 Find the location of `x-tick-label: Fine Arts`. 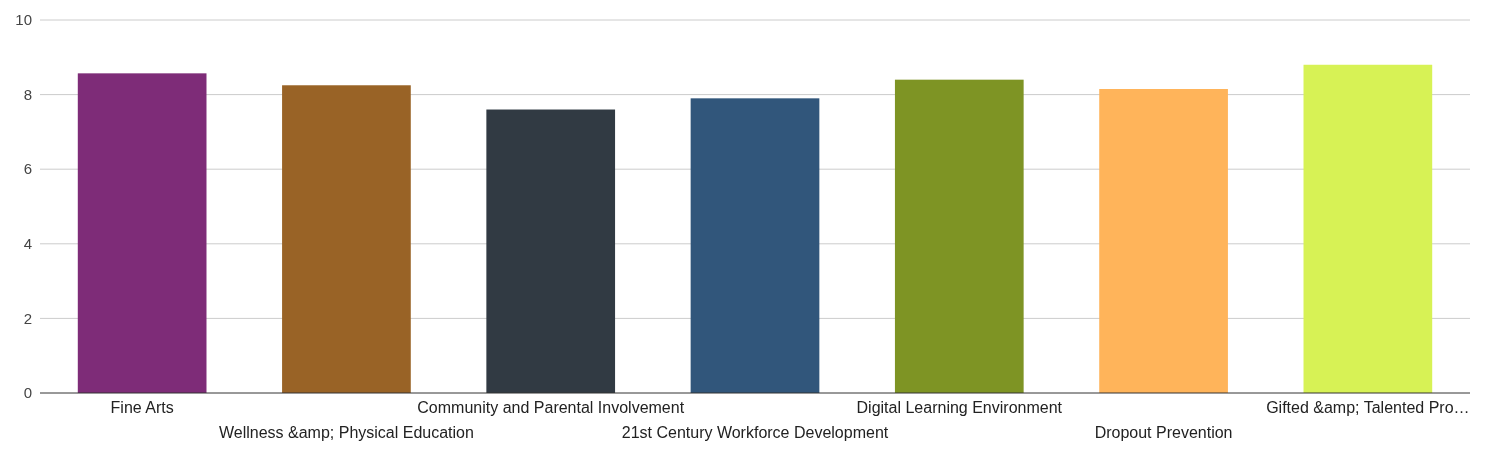

x-tick-label: Fine Arts is located at coordinates (142, 407).